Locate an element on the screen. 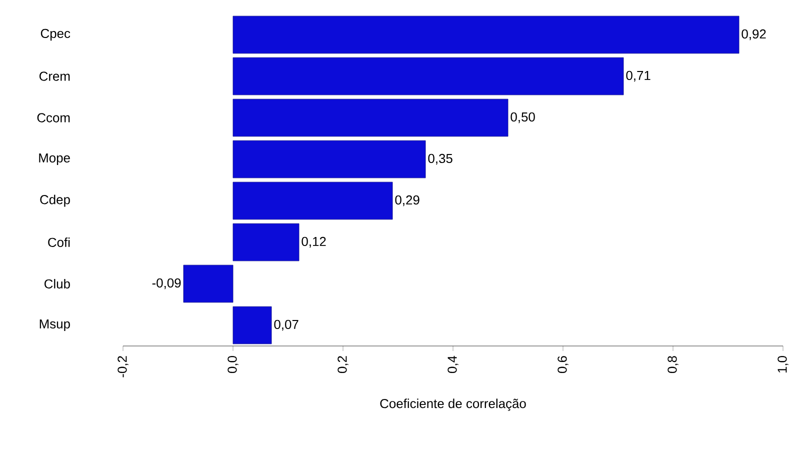 The width and height of the screenshot is (795, 457). y-tick-label: Cofi is located at coordinates (59, 242).